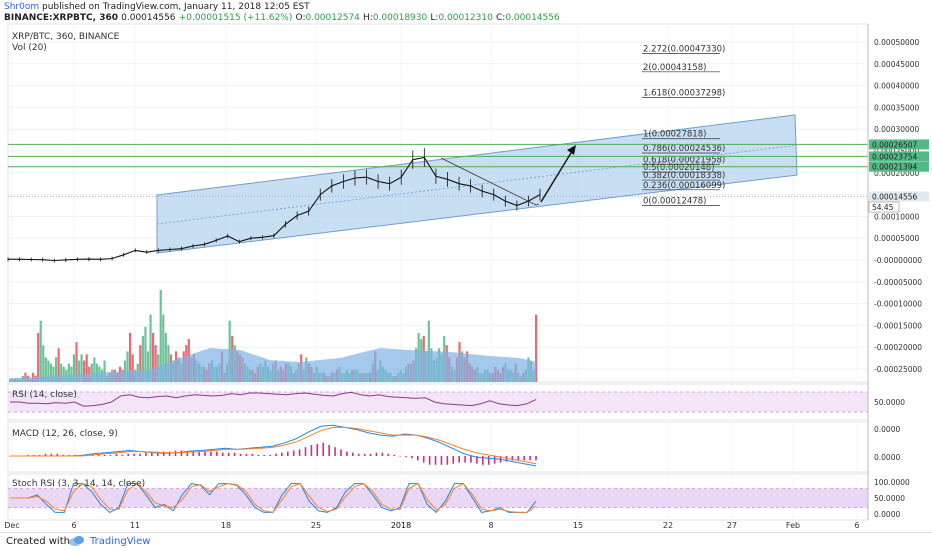 This screenshot has width=932, height=551. What do you see at coordinates (684, 50) in the screenshot?
I see `fib-level-label: 2.272(0.00047330)` at bounding box center [684, 50].